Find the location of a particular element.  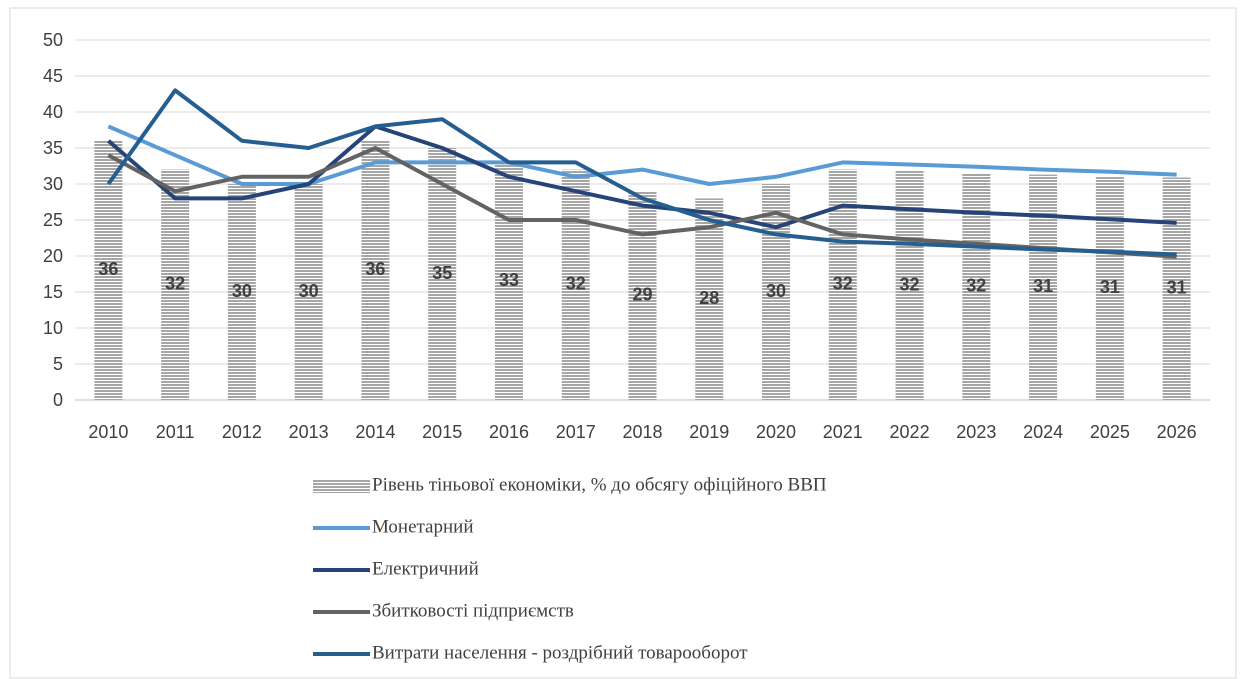

data-label: 29 is located at coordinates (642, 294).